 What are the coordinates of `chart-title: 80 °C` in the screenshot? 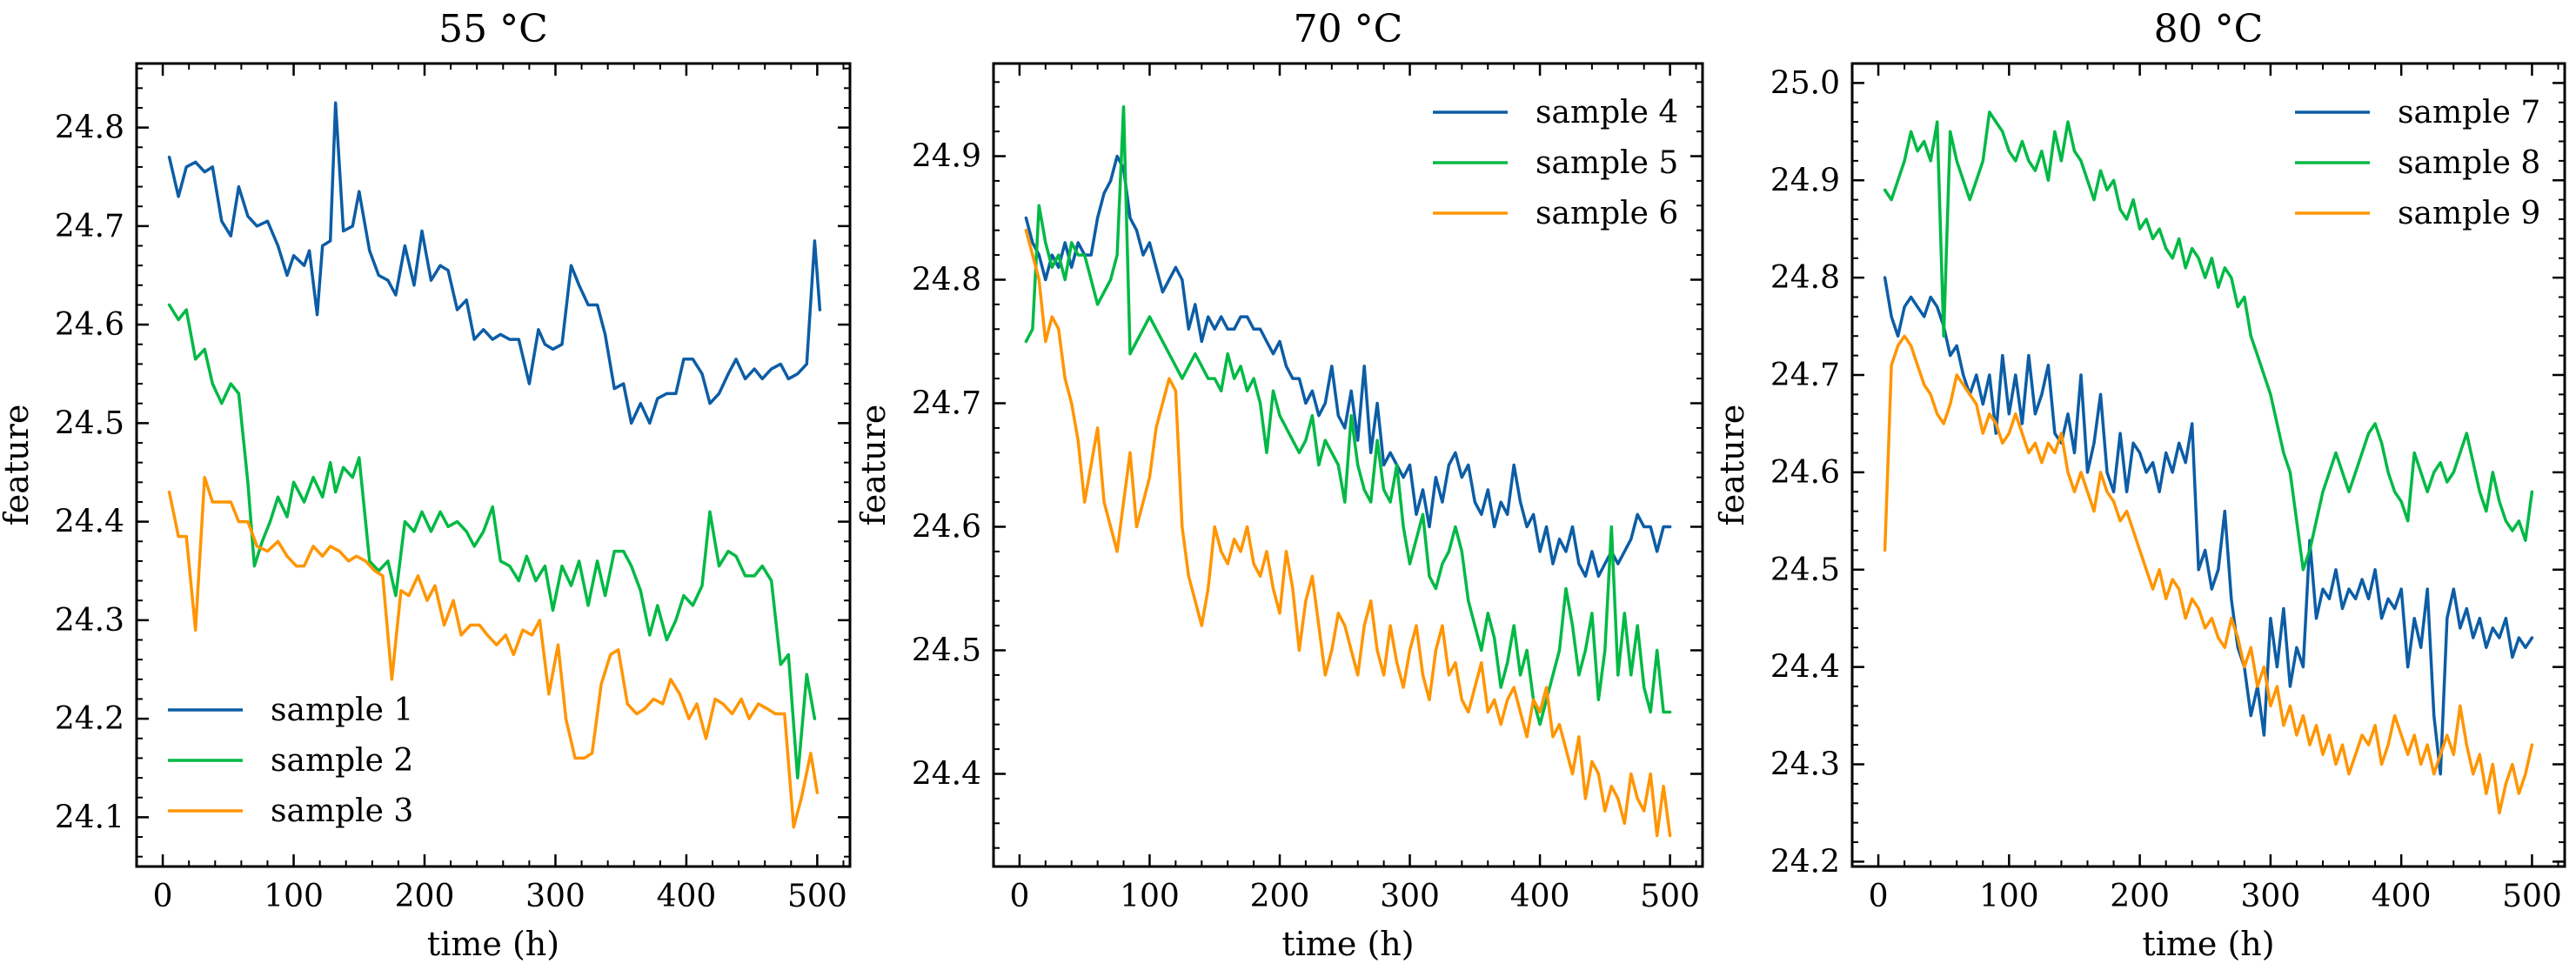 It's located at (2209, 29).